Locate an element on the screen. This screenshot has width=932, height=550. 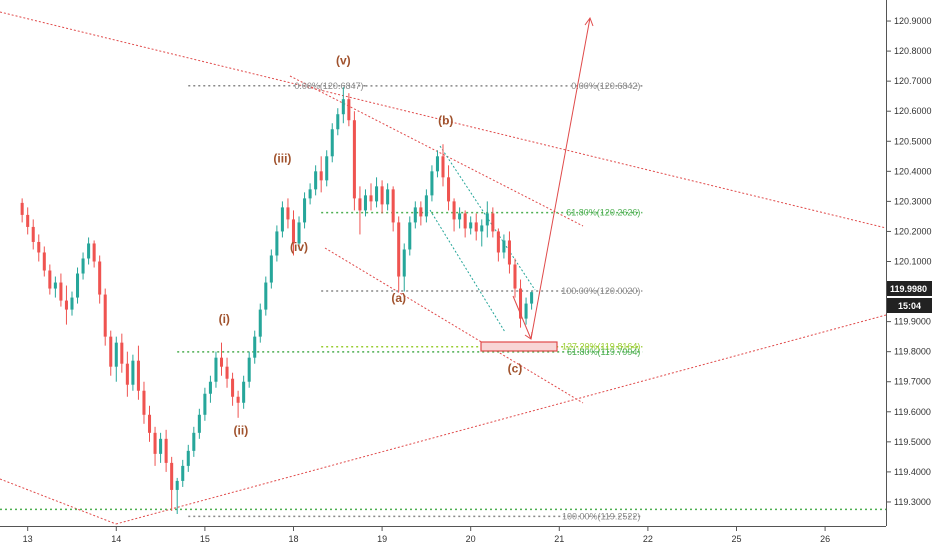
last-price-label: 119.9980 is located at coordinates (908, 289).